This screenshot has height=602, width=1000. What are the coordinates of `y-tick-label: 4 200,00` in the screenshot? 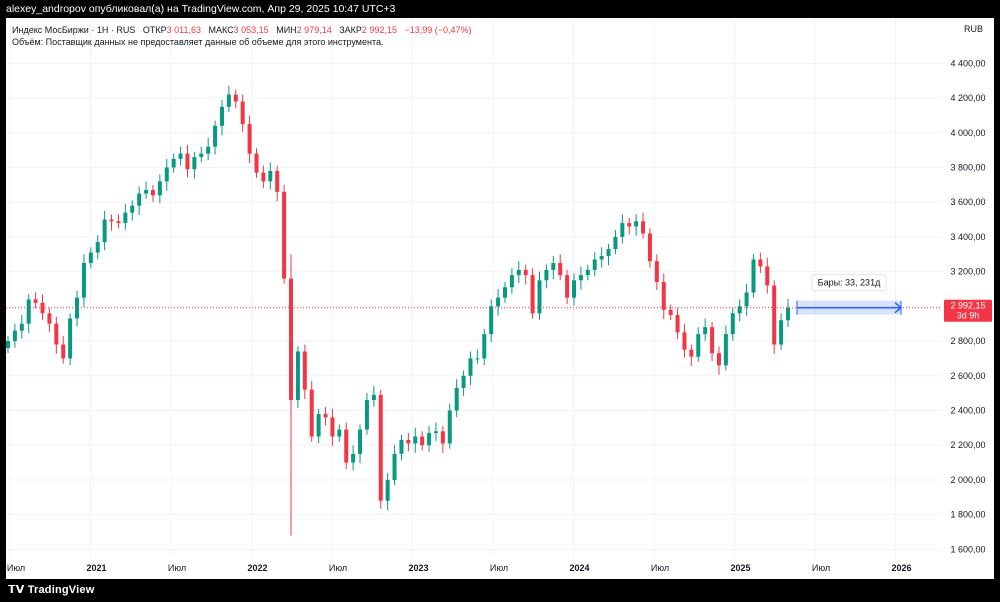 It's located at (967, 98).